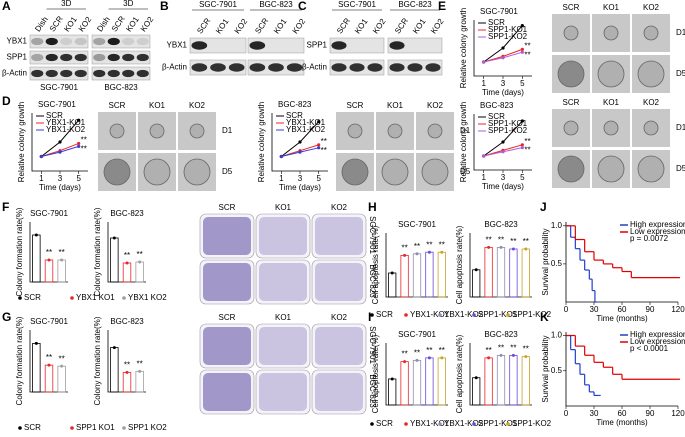 The height and width of the screenshot is (437, 685). Describe the element at coordinates (557, 370) in the screenshot. I see `y-tick-label: 0.5` at that location.